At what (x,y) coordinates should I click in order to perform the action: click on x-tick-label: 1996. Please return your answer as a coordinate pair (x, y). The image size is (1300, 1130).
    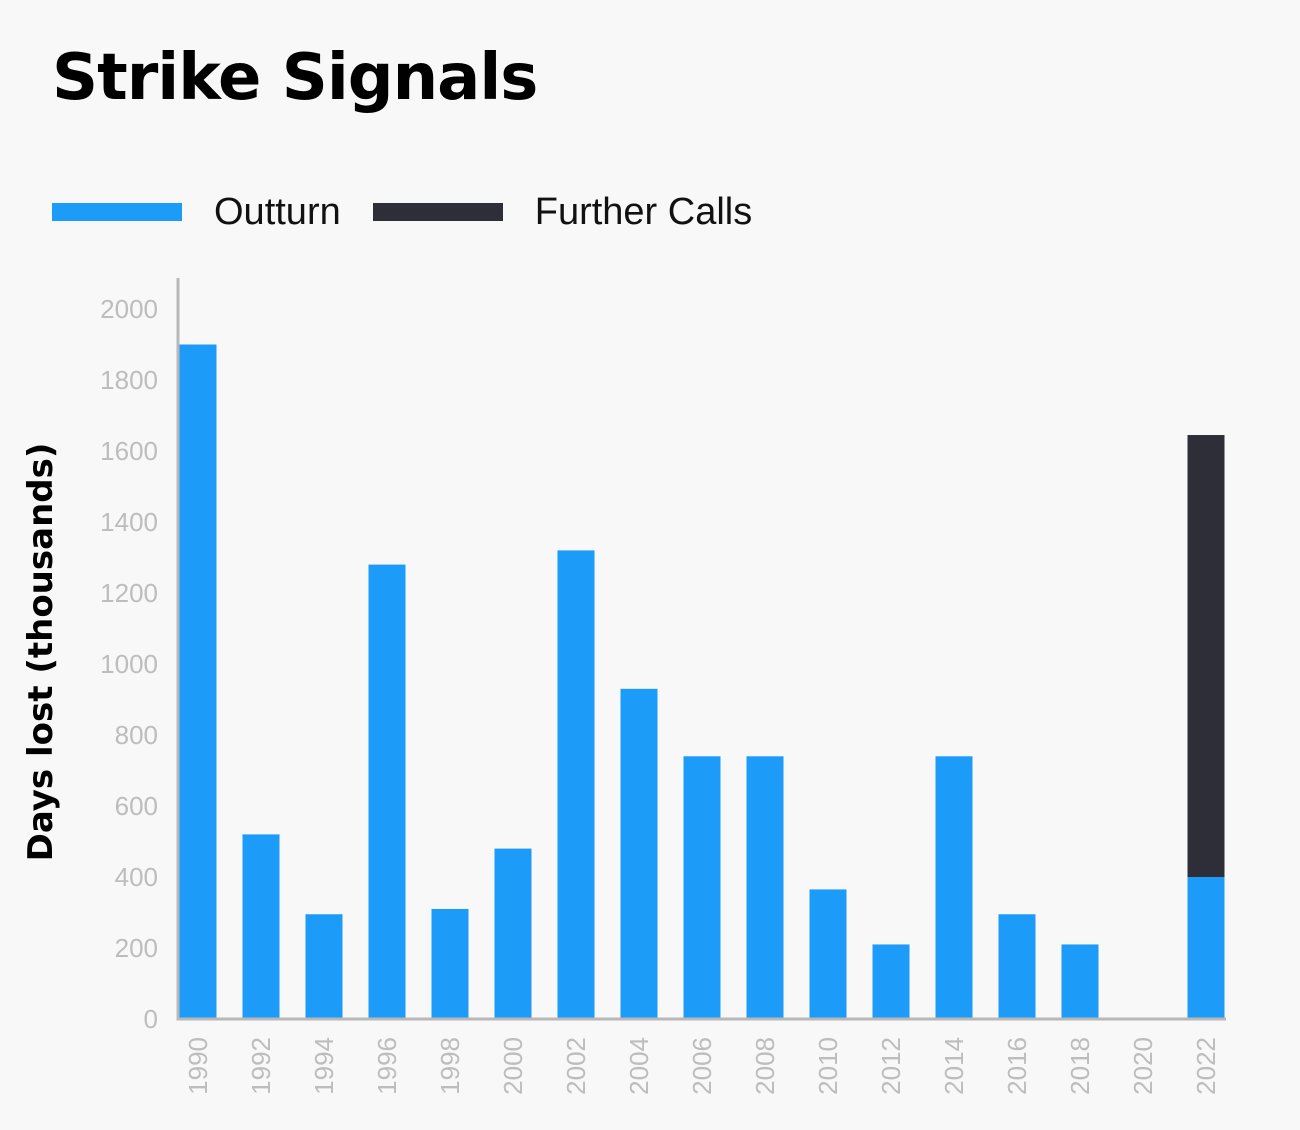
    Looking at the image, I should click on (387, 1066).